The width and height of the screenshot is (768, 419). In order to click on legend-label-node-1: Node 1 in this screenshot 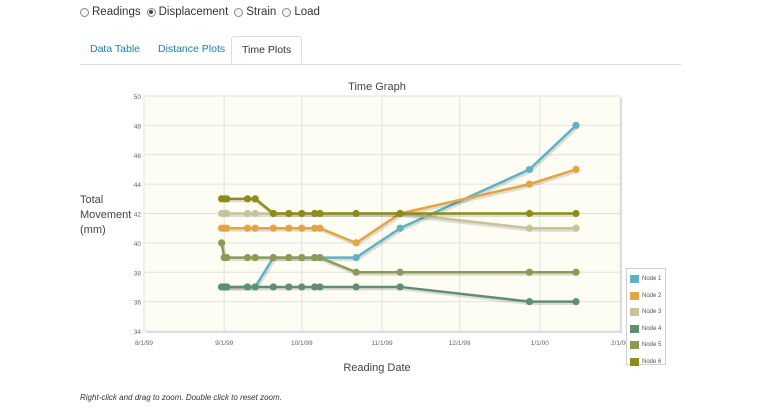, I will do `click(652, 279)`.